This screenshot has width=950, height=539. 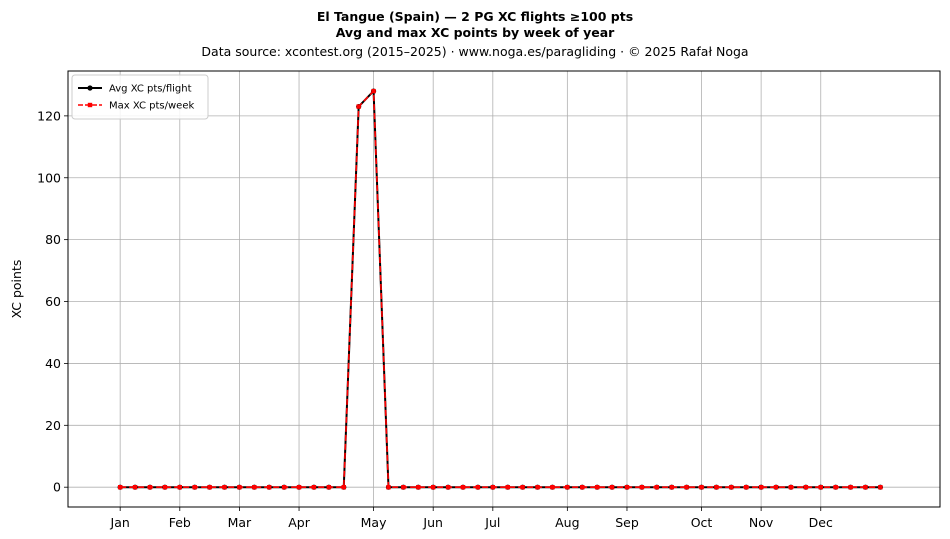 I want to click on legend-label: Avg XC pts/flight, so click(x=150, y=89).